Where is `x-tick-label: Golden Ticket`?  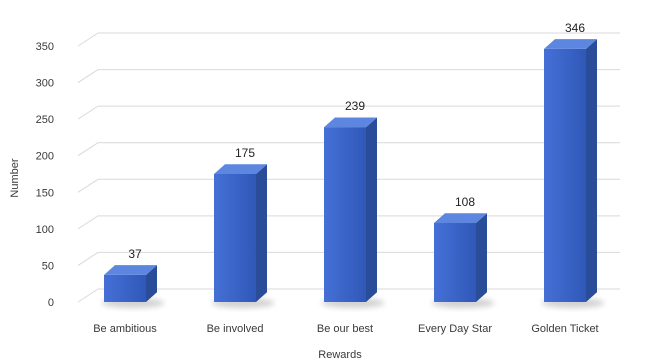
x-tick-label: Golden Ticket is located at coordinates (564, 329).